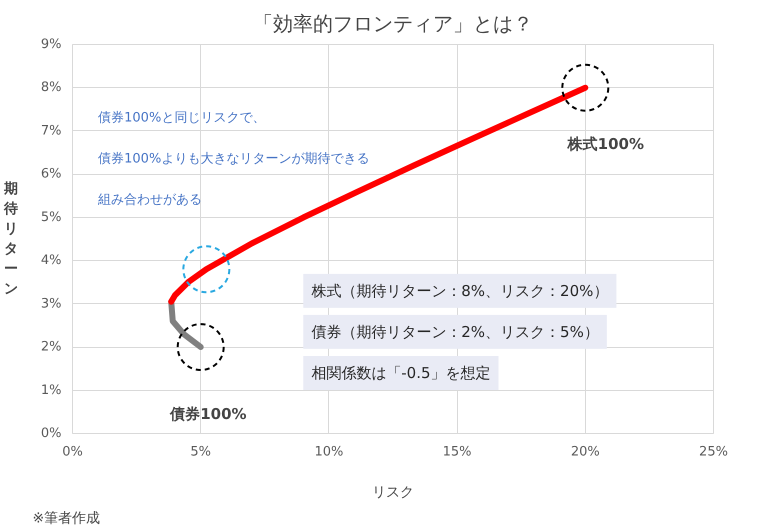 This screenshot has height=531, width=783. What do you see at coordinates (51, 44) in the screenshot?
I see `y-tick-label: 9%` at bounding box center [51, 44].